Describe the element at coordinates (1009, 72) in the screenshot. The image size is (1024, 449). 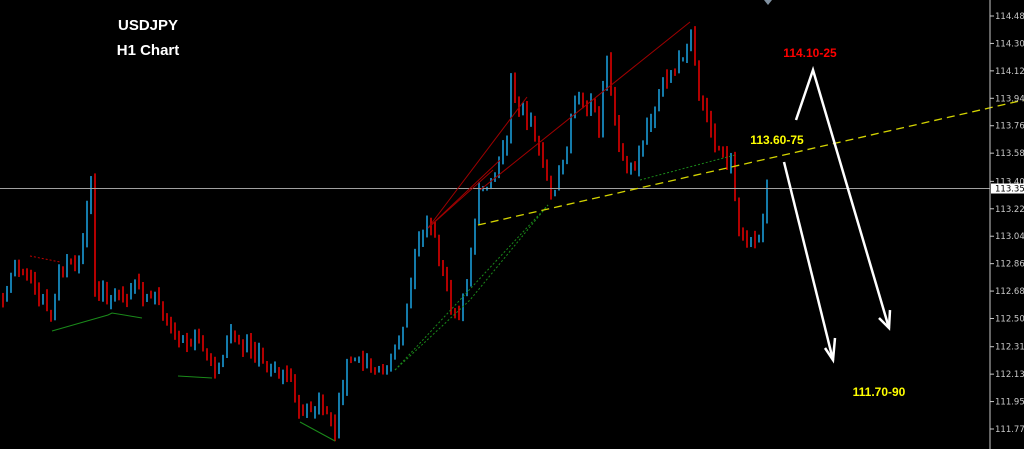
I see `axis-tick-label: 114.125` at that location.